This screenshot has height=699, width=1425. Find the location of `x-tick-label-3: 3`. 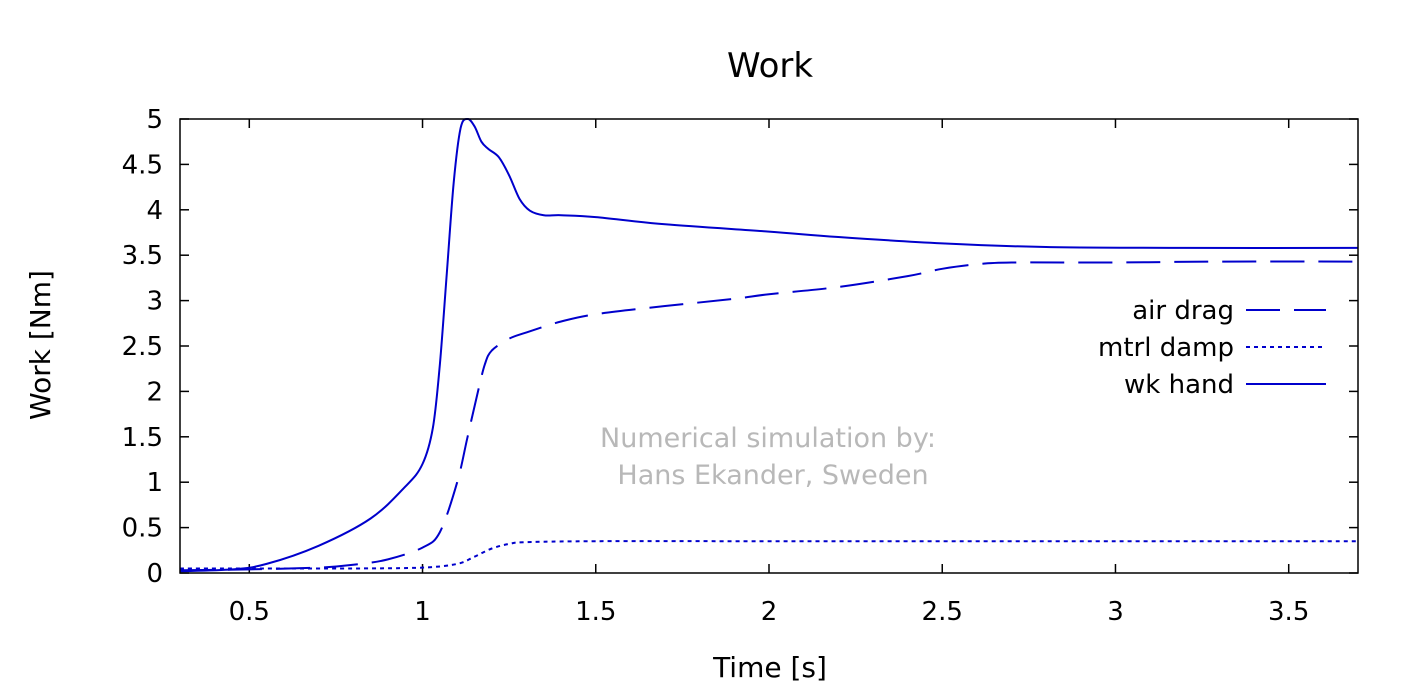

x-tick-label-3: 3 is located at coordinates (1115, 612).